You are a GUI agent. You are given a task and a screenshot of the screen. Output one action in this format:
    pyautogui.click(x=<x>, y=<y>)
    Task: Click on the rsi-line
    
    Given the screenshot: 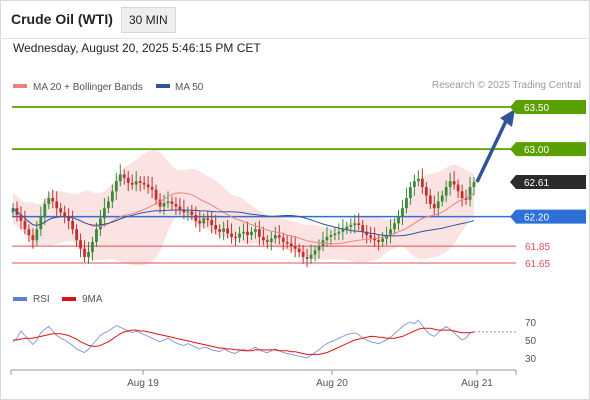 What is the action you would take?
    pyautogui.click(x=243, y=339)
    